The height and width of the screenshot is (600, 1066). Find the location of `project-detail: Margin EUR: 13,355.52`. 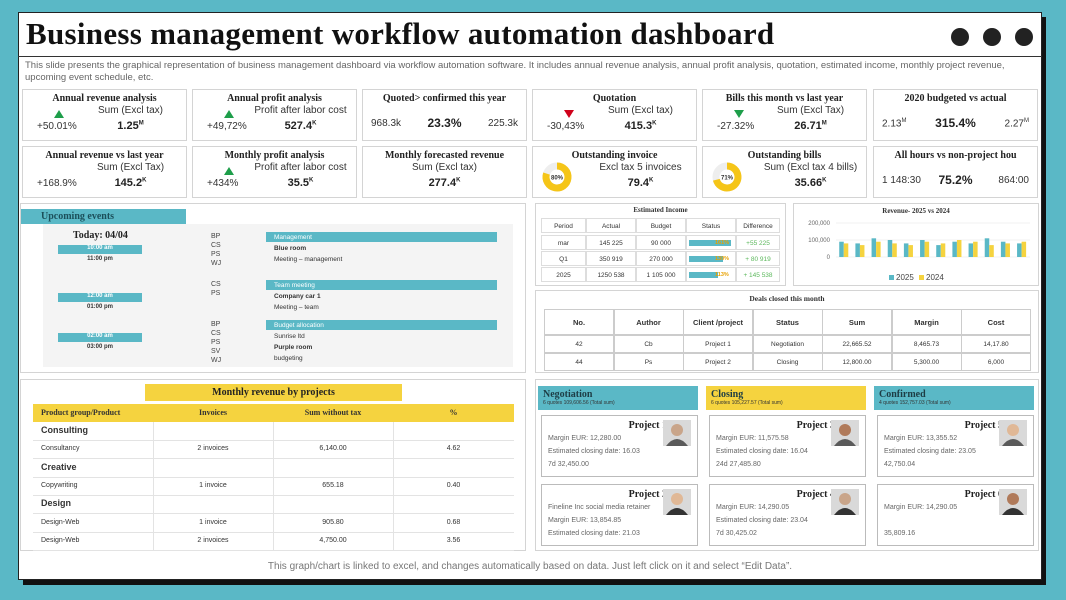

project-detail: Margin EUR: 13,355.52 is located at coordinates (921, 438).